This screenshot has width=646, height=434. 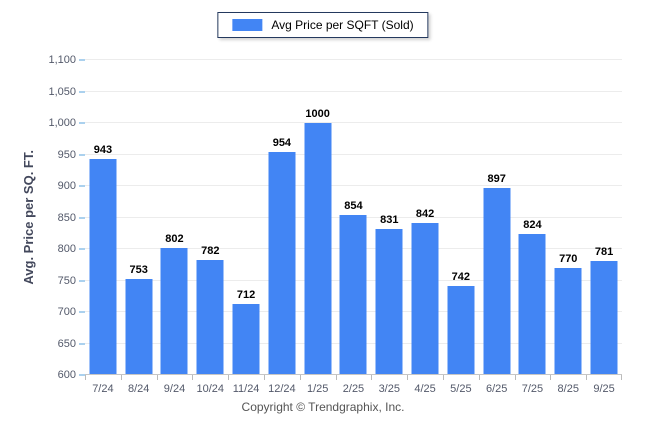 I want to click on copyright-text: Copyright © Trendgraphix, Inc., so click(x=323, y=407).